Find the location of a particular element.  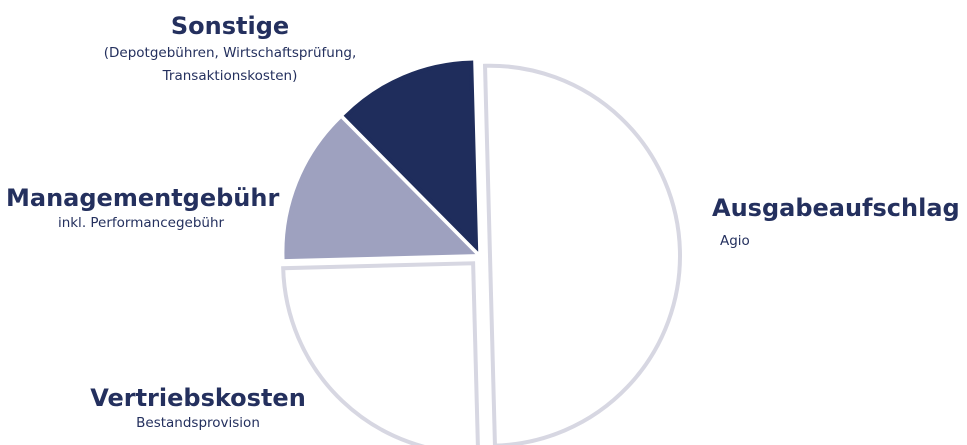

slice-managementgebuehr is located at coordinates (380, 189).